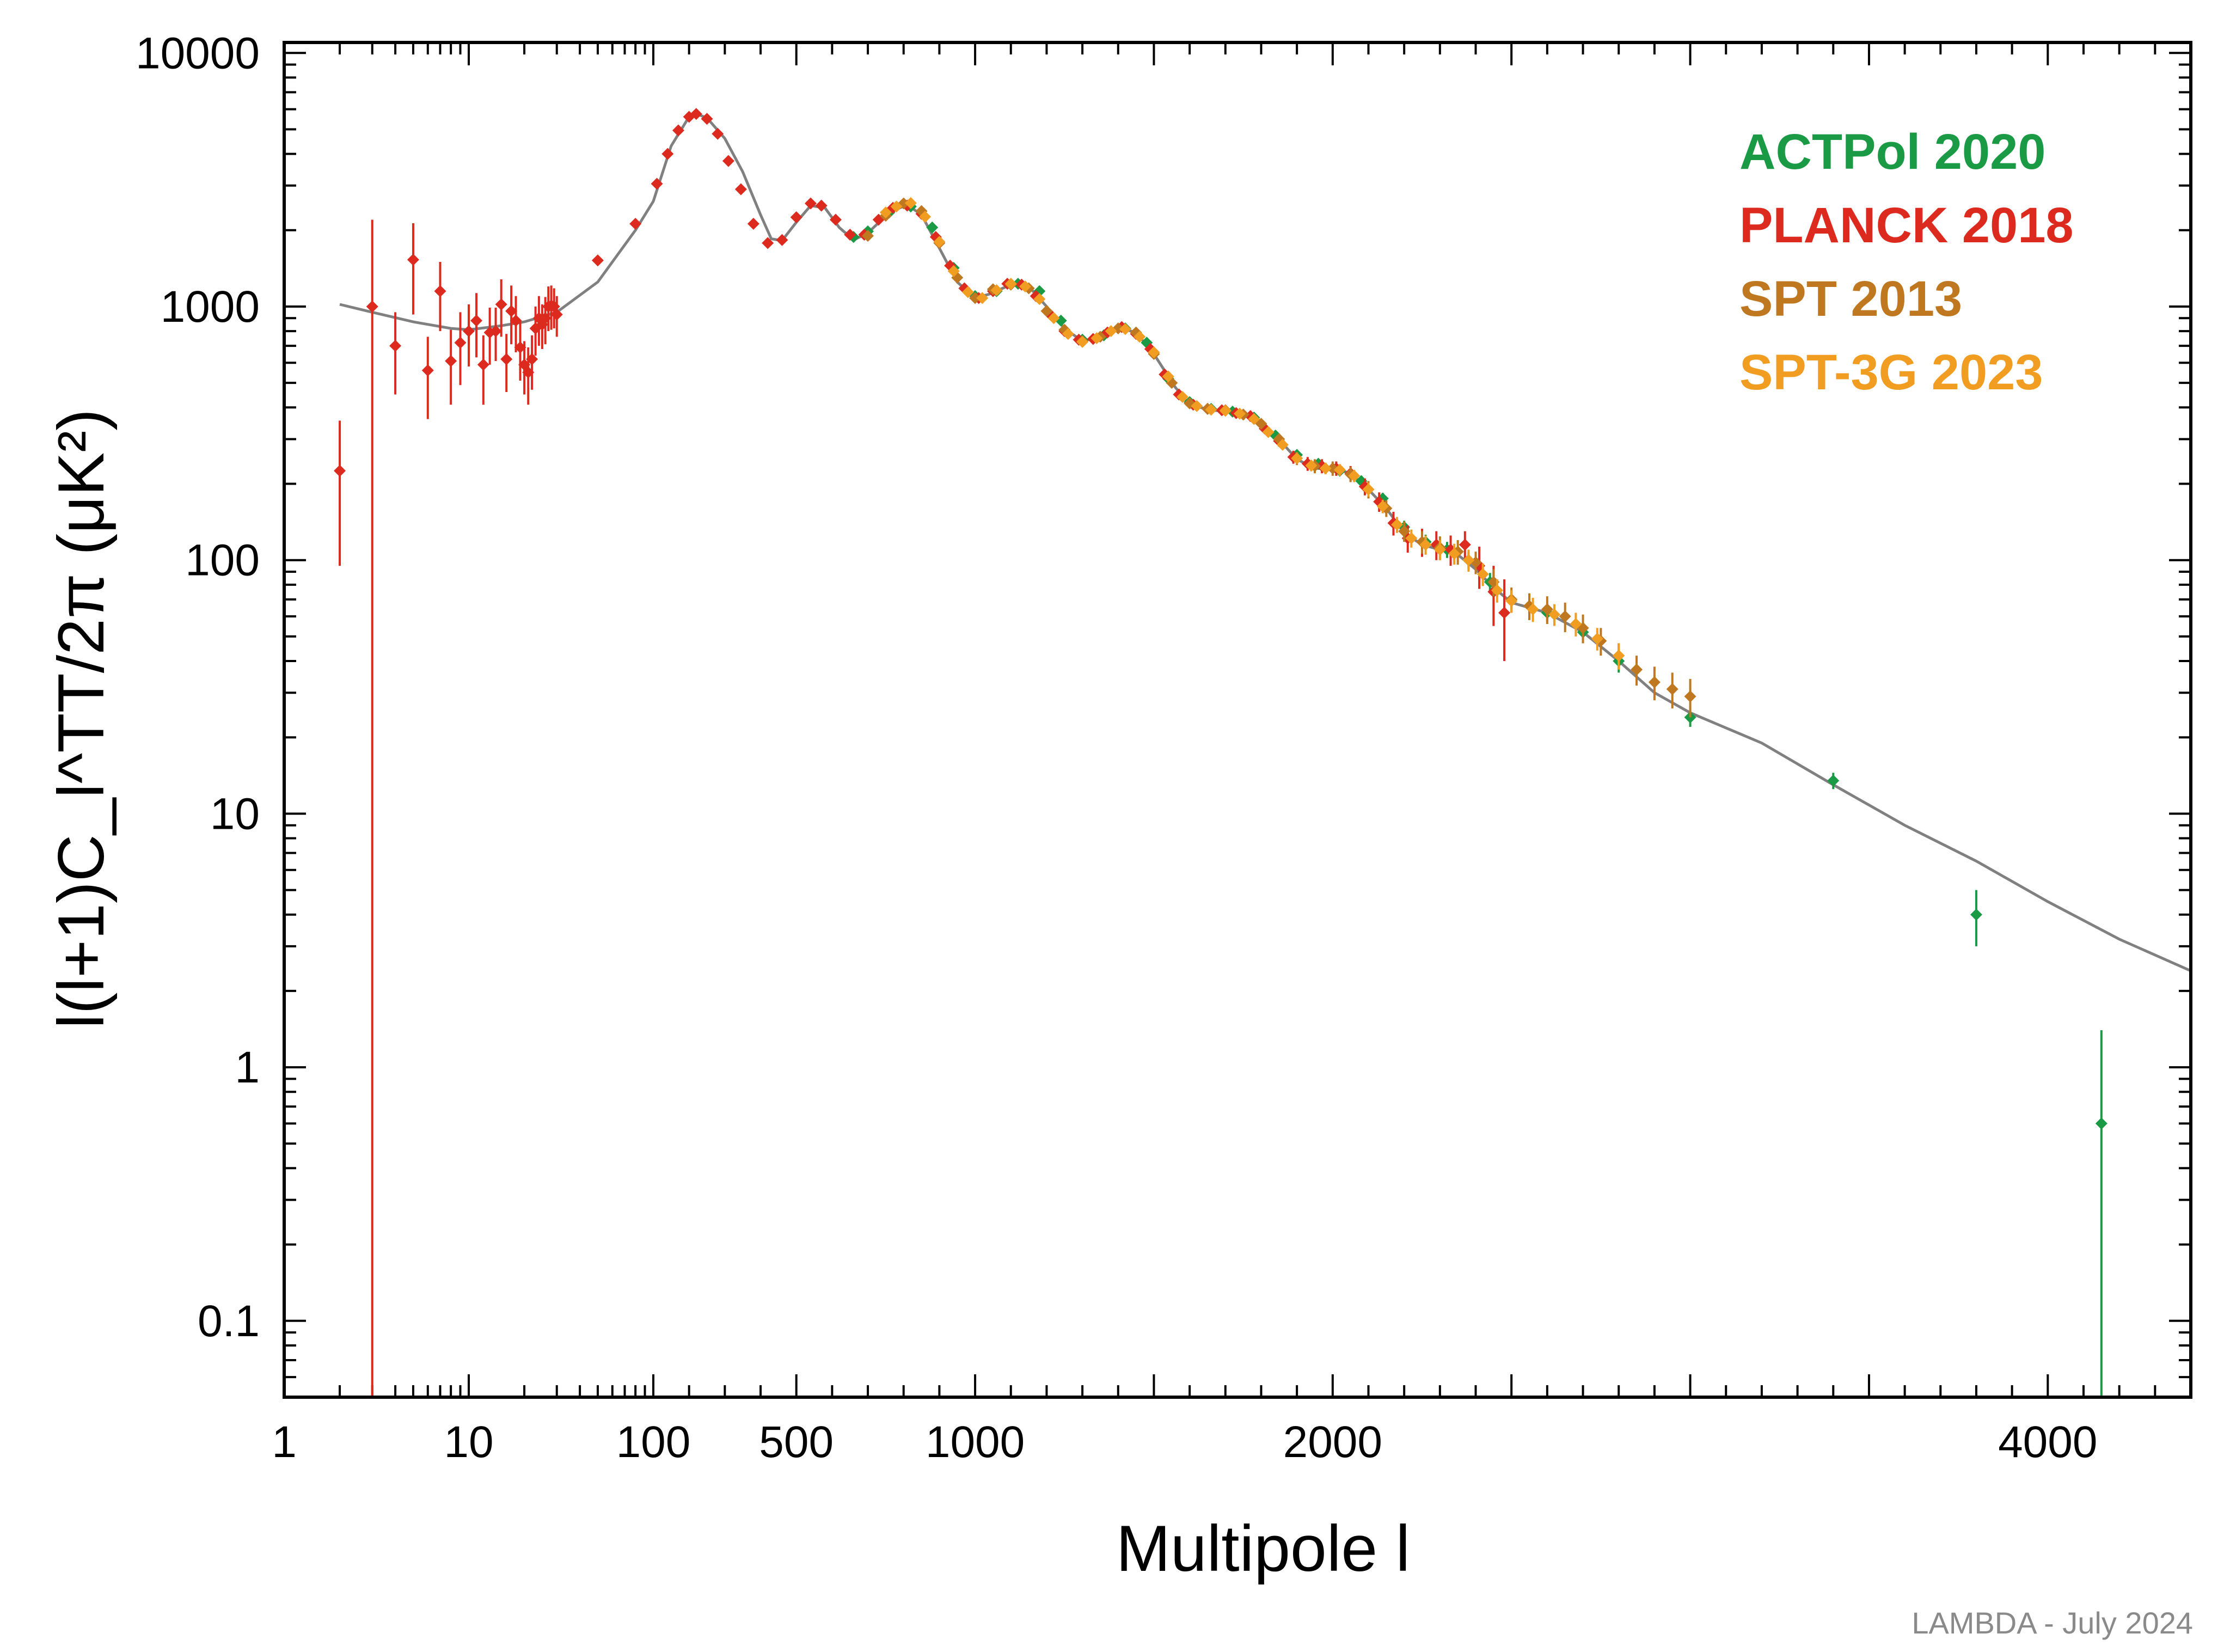 This screenshot has width=2230, height=1652. Describe the element at coordinates (1252, 433) in the screenshot. I see `series-spt-3g-2023` at that location.